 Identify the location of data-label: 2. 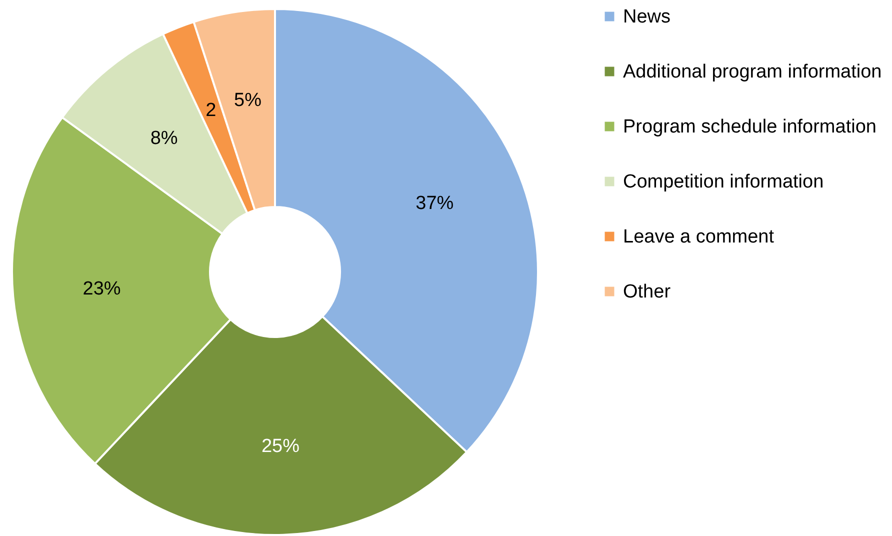
(211, 111).